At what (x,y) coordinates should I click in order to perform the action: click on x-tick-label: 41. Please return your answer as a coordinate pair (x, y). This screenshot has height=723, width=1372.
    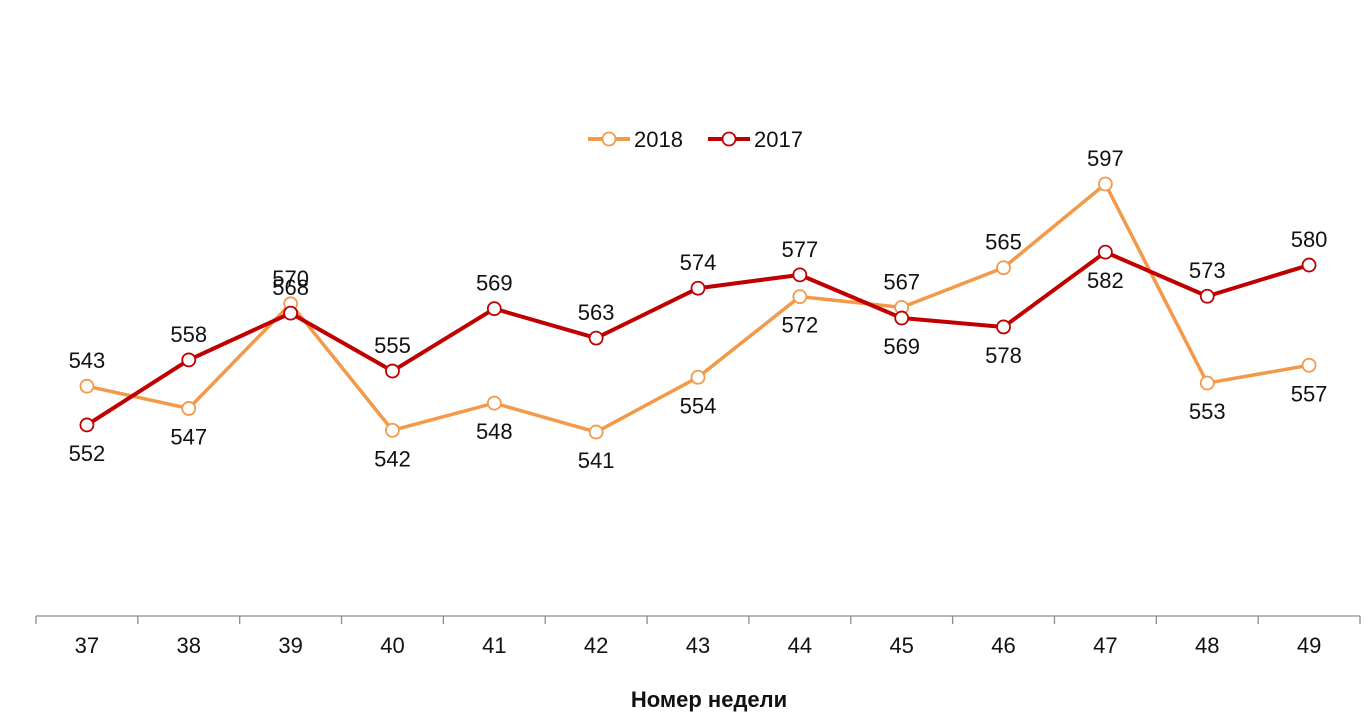
    Looking at the image, I should click on (494, 645).